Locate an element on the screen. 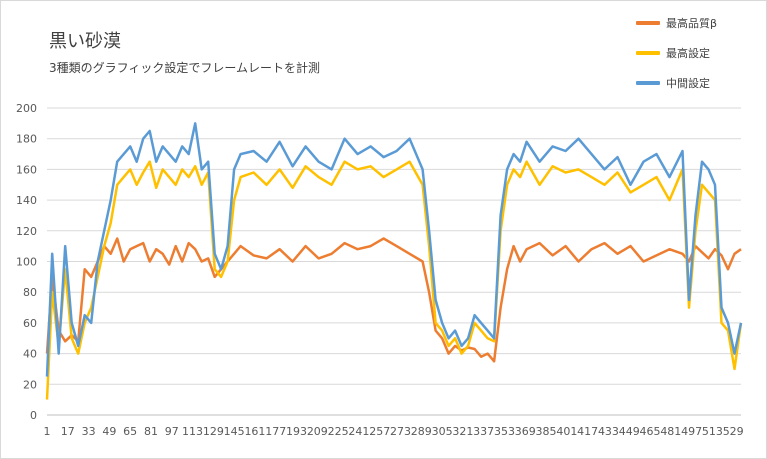 This screenshot has height=459, width=767. x-tick-label: 1 is located at coordinates (47, 431).